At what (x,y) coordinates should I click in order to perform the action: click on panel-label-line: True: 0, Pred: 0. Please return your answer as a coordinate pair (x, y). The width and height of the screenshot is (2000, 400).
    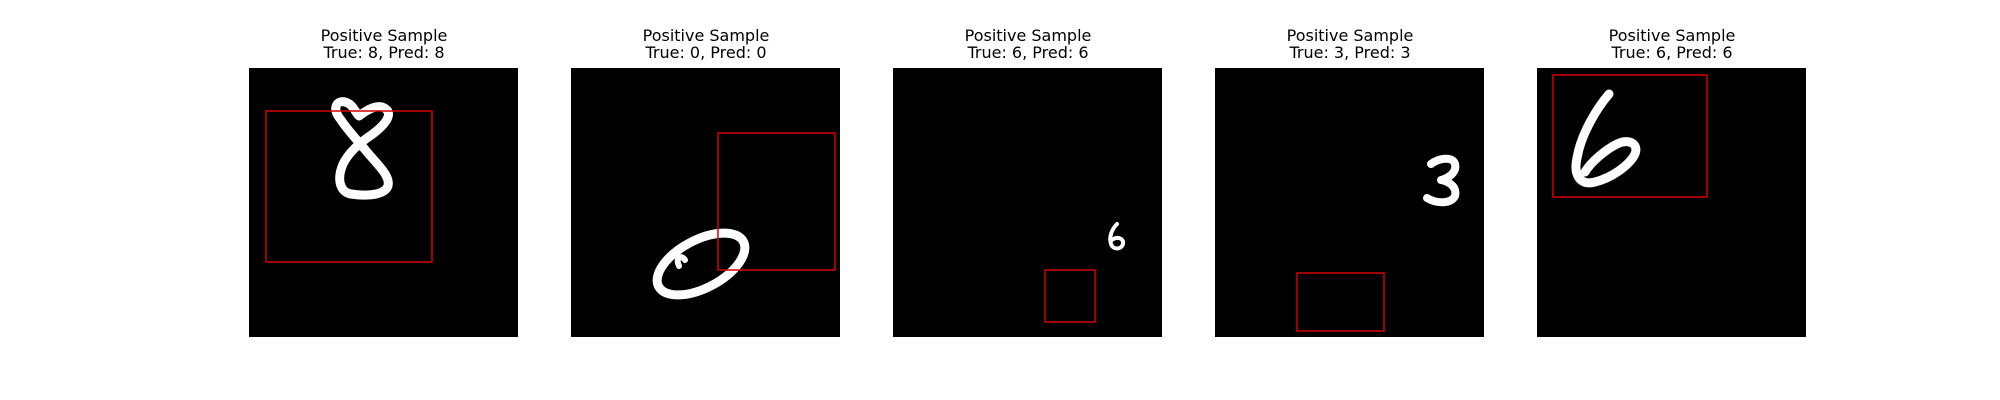
    Looking at the image, I should click on (706, 52).